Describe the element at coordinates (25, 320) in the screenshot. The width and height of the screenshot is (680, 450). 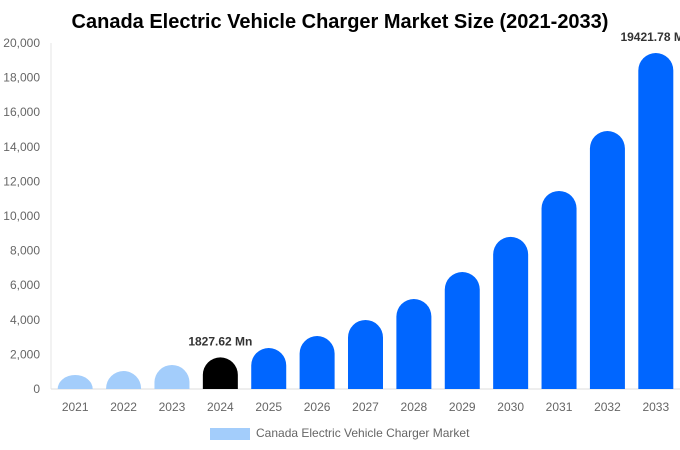
I see `y-tick-label: 4,000` at that location.